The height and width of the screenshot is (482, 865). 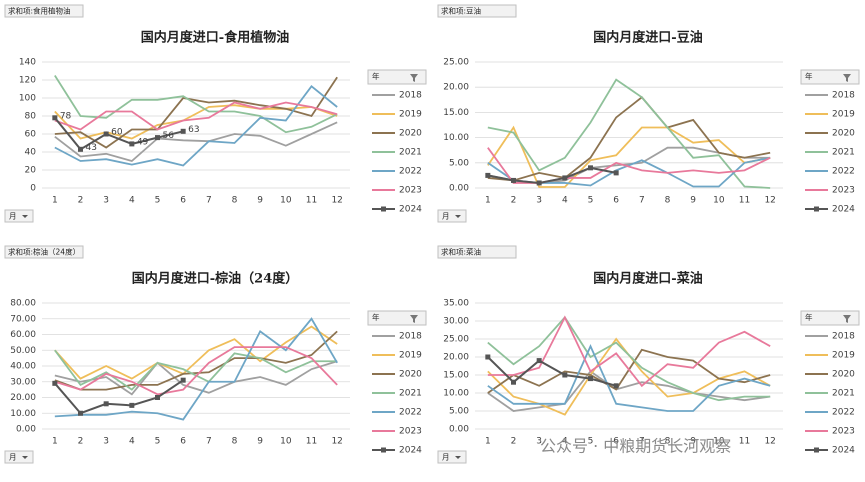 What do you see at coordinates (459, 163) in the screenshot?
I see `y-tick-label: 5.00` at bounding box center [459, 163].